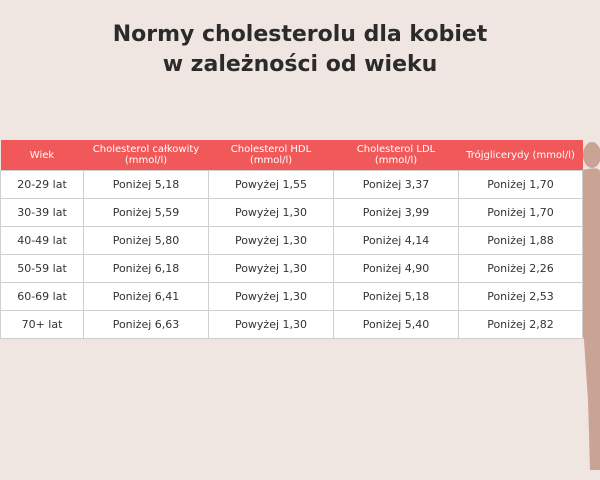  What do you see at coordinates (146, 212) in the screenshot?
I see `value-cell: Poniżej 5,59` at bounding box center [146, 212].